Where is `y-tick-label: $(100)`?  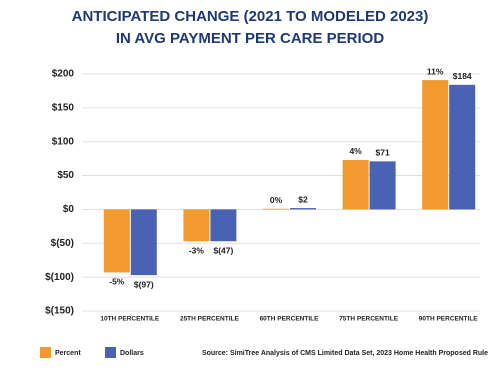
y-tick-label: $(100) is located at coordinates (59, 277).